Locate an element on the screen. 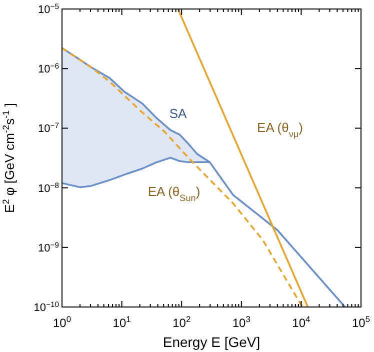 This screenshot has width=374, height=352. y-tick-label: 10$^{−10}$ is located at coordinates (46, 307).